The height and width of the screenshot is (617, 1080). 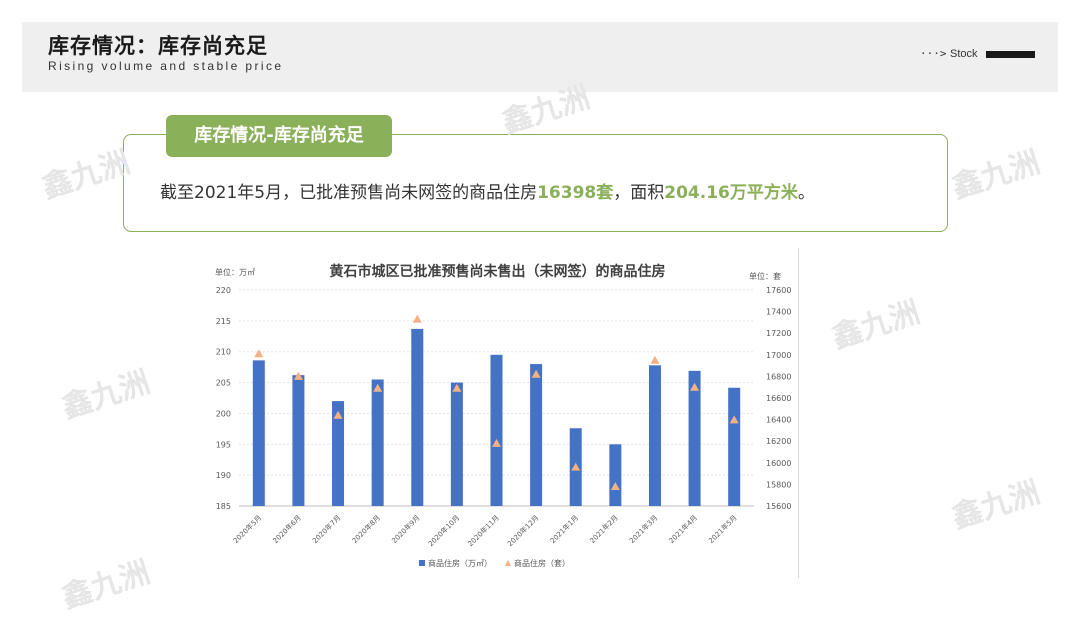 I want to click on arrow-right-icon: ···>, so click(x=933, y=53).